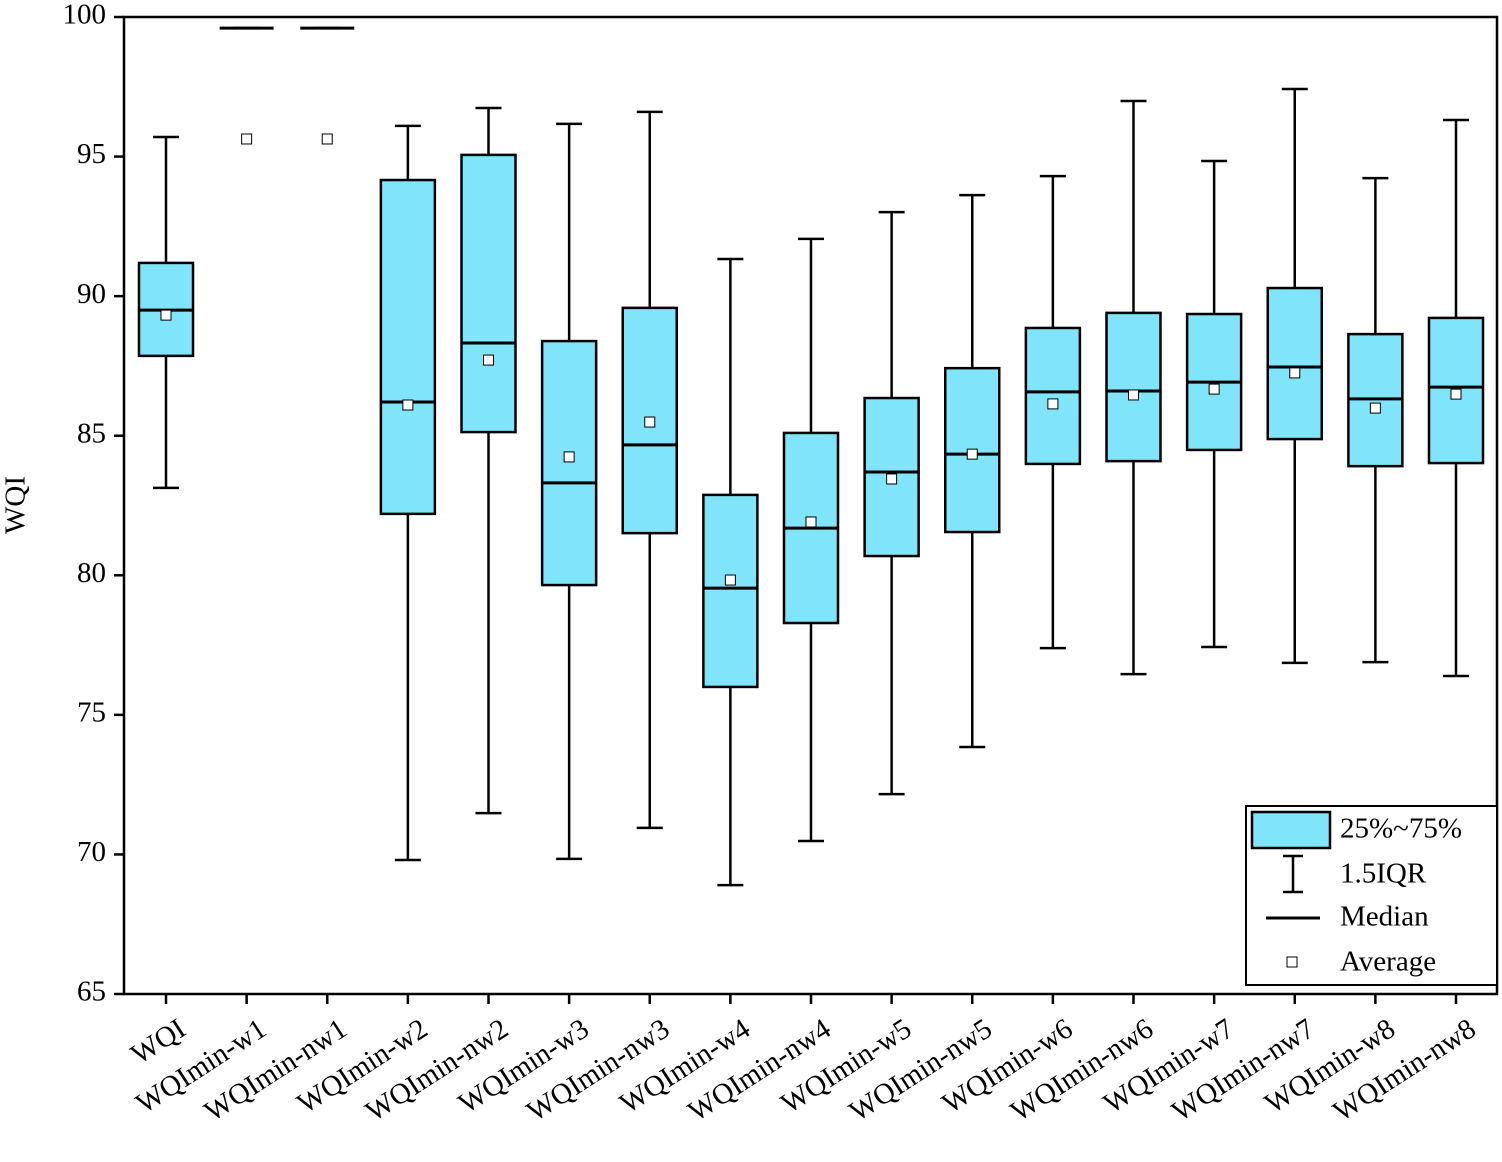 This screenshot has height=1162, width=1502. I want to click on y-tick-label: 90, so click(91, 294).